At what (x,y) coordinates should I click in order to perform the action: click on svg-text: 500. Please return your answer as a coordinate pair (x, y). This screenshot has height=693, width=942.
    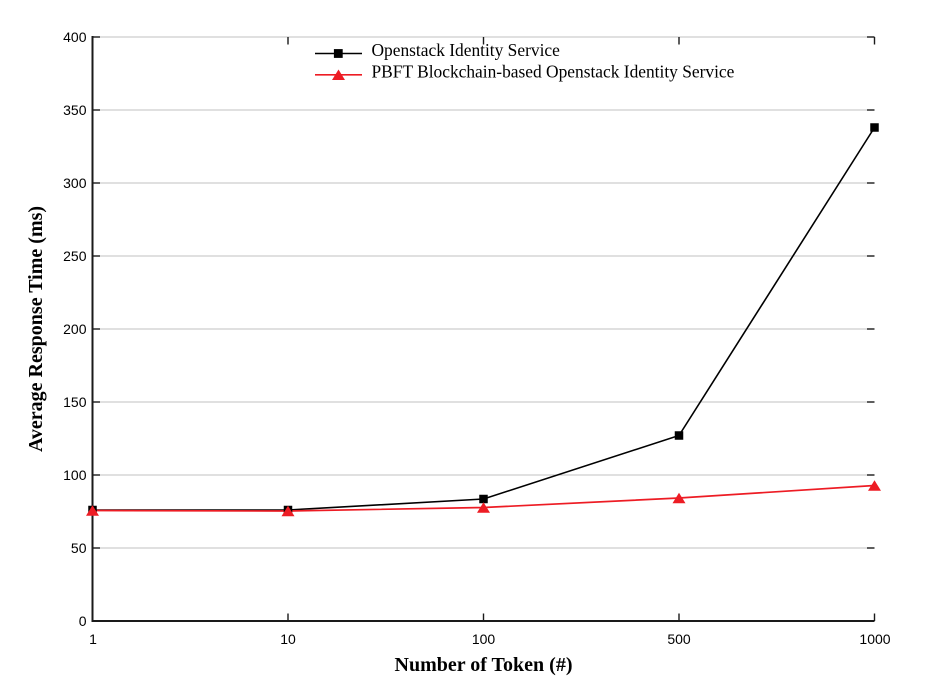
    Looking at the image, I should click on (679, 639).